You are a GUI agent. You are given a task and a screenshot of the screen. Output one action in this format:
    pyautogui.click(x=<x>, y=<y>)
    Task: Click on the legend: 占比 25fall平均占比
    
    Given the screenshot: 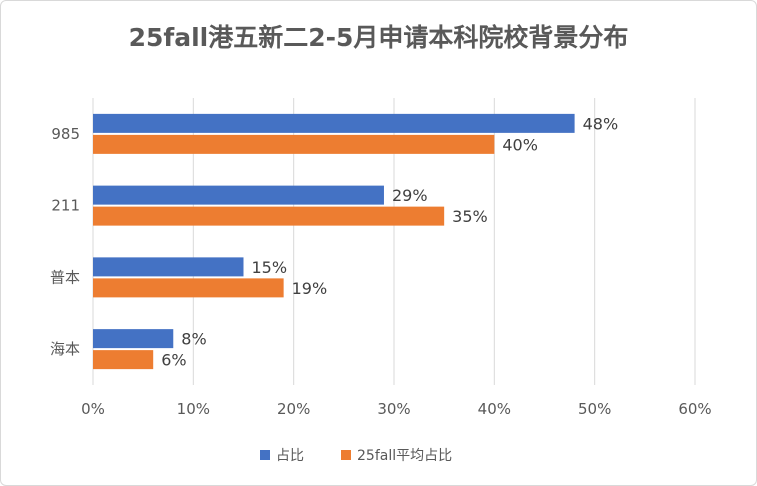 What is the action you would take?
    pyautogui.click(x=356, y=456)
    